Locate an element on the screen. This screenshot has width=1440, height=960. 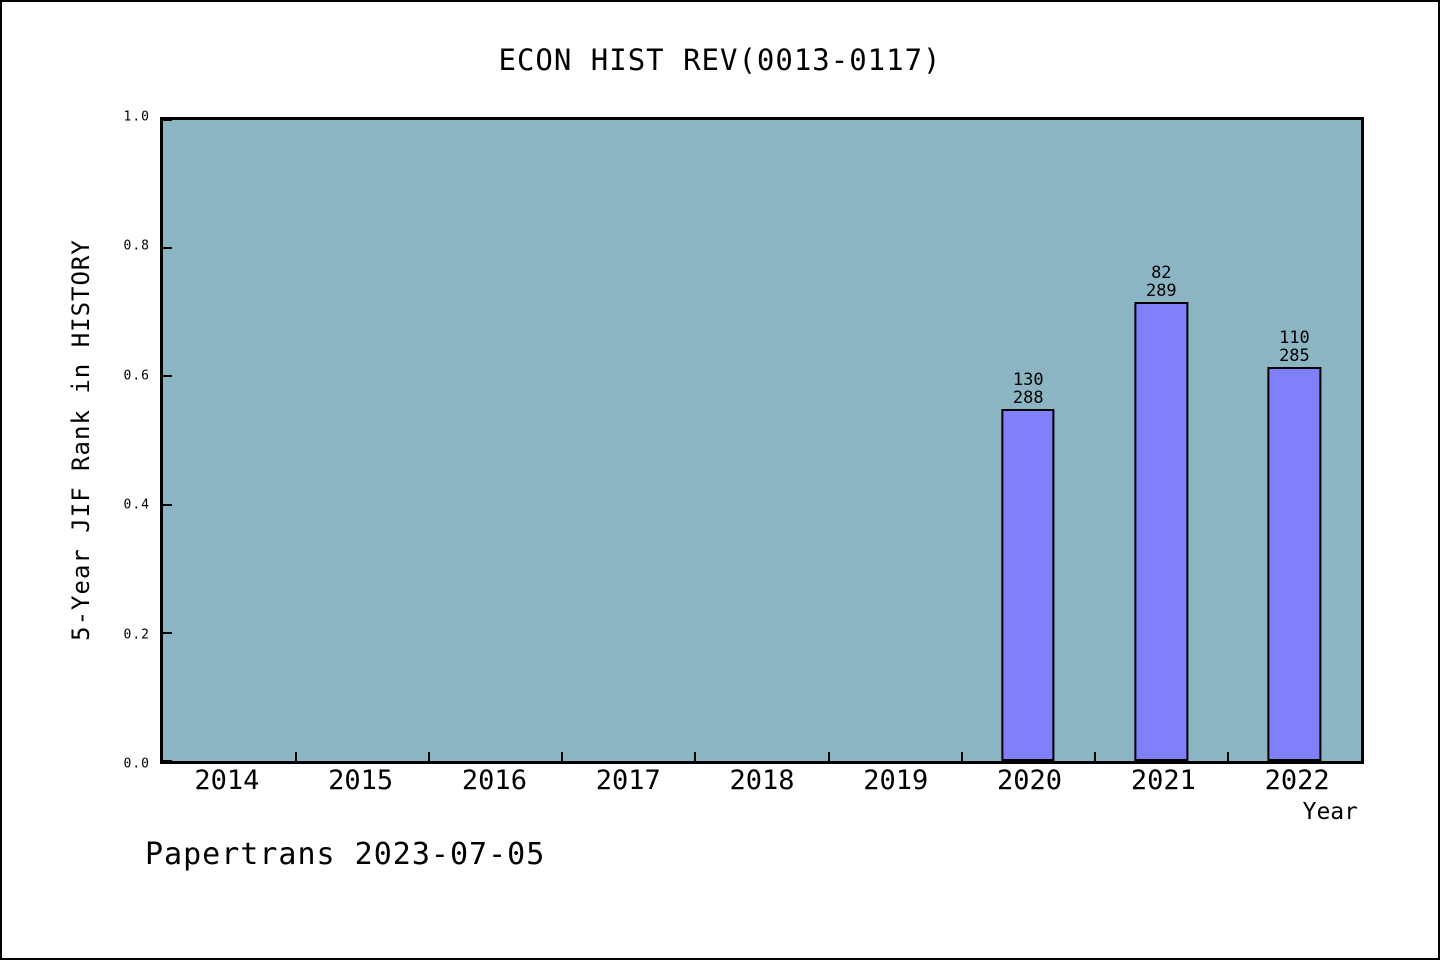
bar-value-label: 110 285 is located at coordinates (1294, 348).